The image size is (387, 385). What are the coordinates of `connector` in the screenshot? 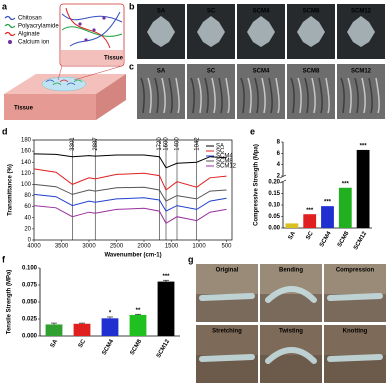 It's located at (98, 73).